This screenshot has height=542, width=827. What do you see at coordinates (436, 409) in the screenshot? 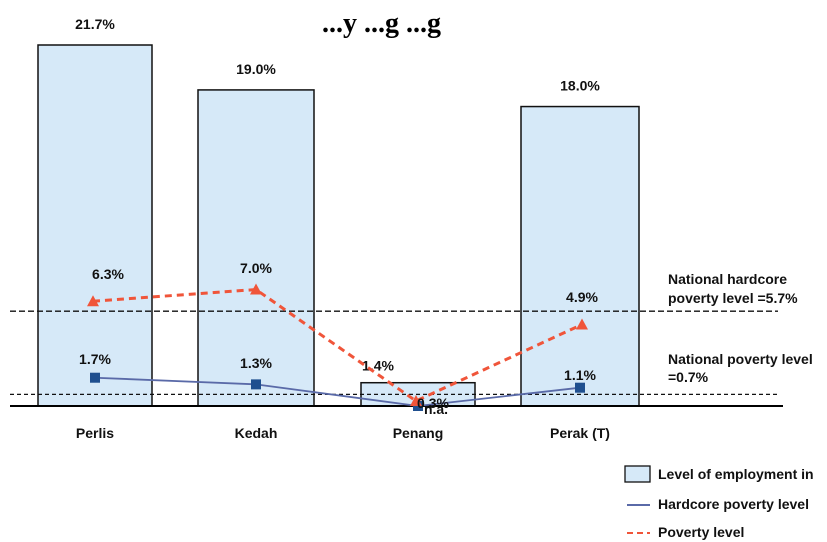
I see `hardcore-label-penang: n.a.` at bounding box center [436, 409].